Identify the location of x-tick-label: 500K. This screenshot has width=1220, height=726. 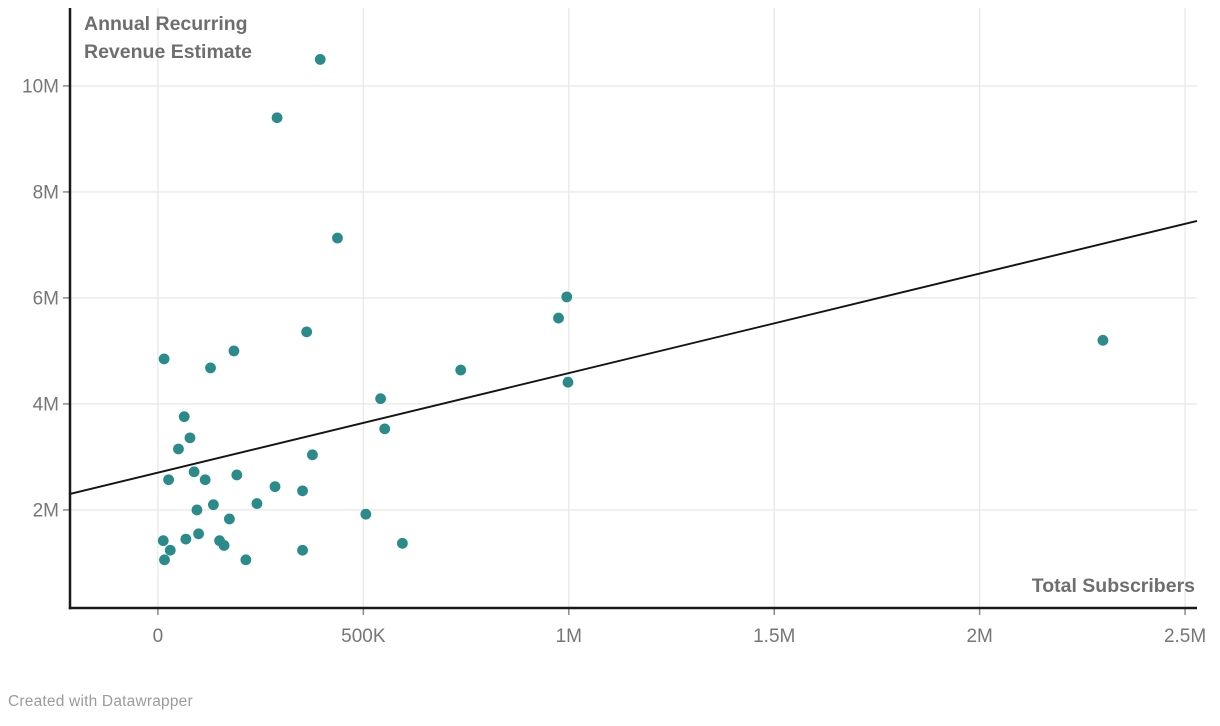
(363, 636).